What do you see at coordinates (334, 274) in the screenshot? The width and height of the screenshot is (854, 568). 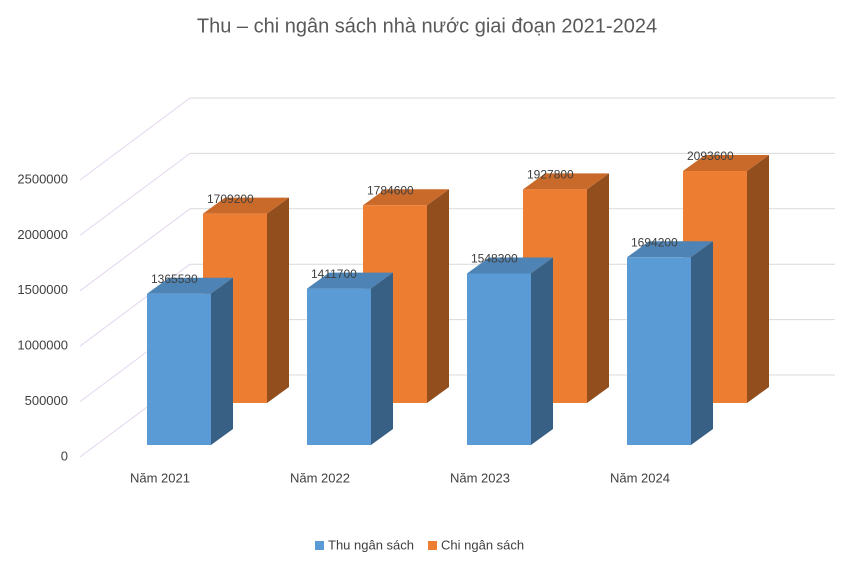 I see `data-label: 1411700` at bounding box center [334, 274].